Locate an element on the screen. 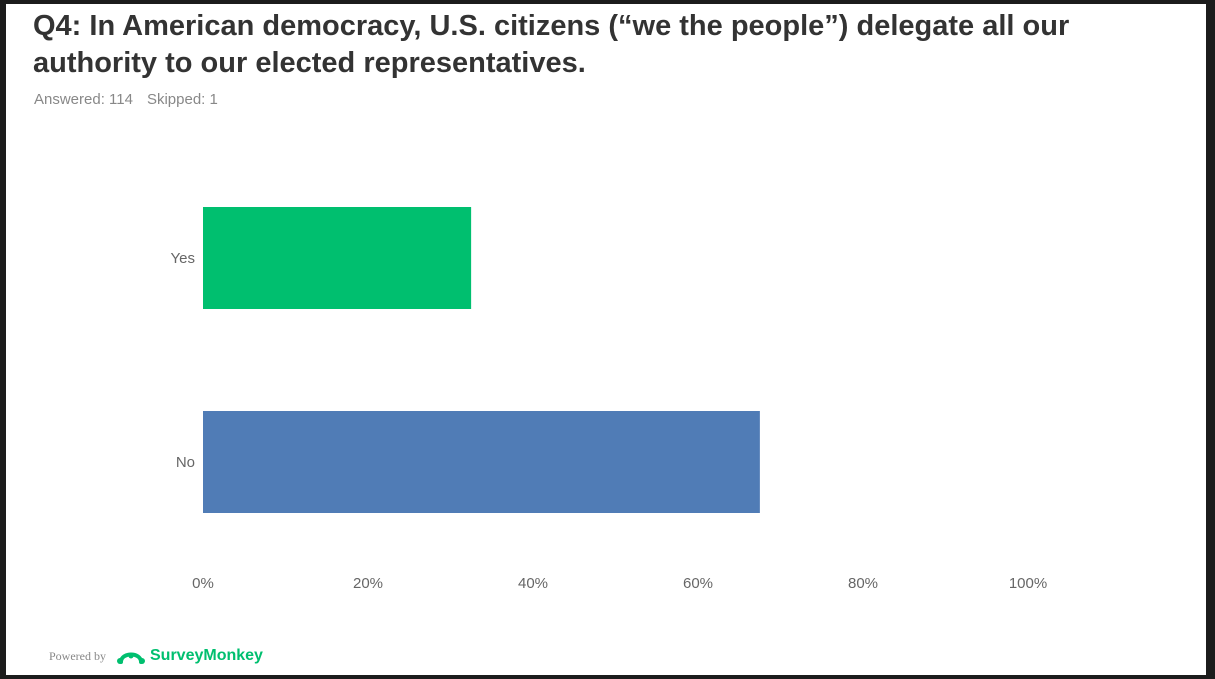 This screenshot has width=1215, height=679. powered-by-text: Powered by is located at coordinates (77, 655).